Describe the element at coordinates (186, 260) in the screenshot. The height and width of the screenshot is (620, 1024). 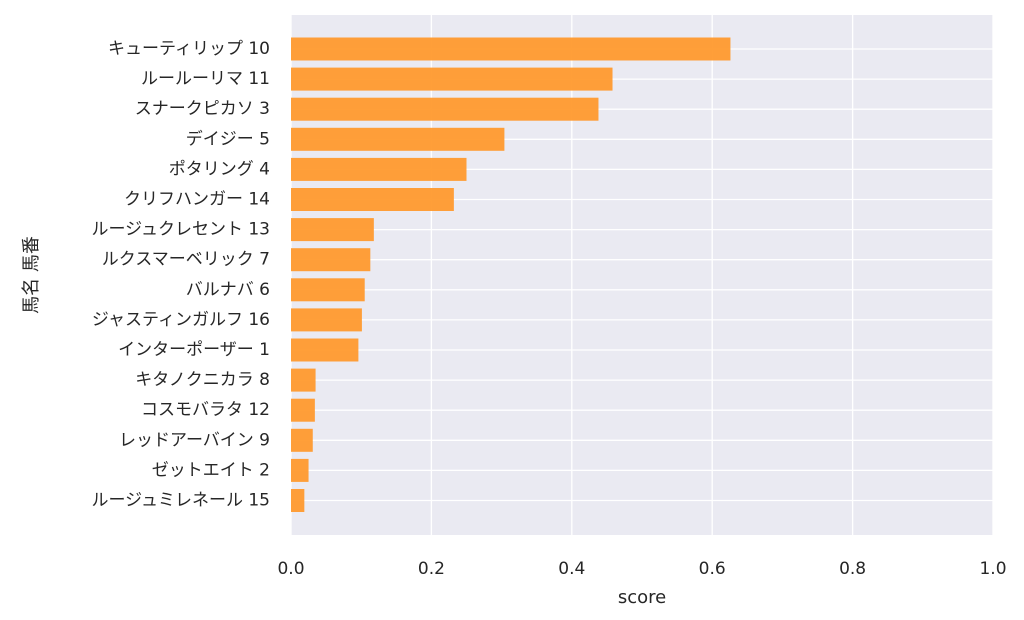
I see `y-tick-label: ルクスマーベリック 7` at that location.